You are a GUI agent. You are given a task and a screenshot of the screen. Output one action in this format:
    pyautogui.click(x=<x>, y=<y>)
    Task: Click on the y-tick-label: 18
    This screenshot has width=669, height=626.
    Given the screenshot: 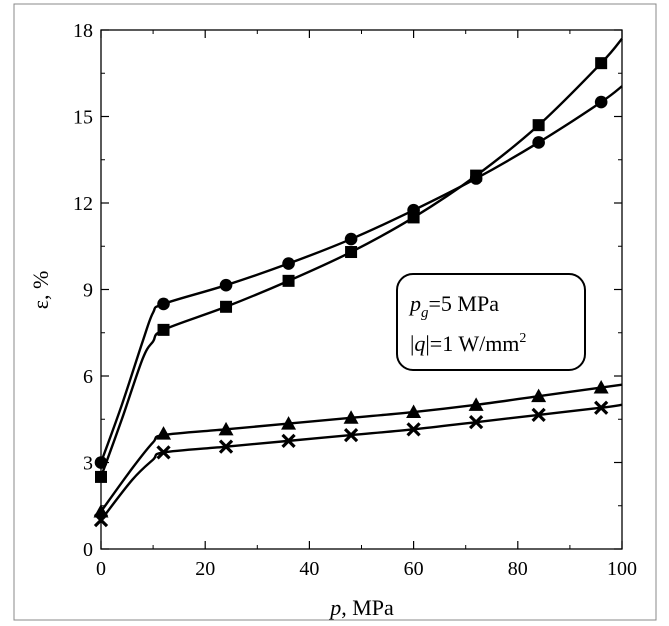 What is the action you would take?
    pyautogui.click(x=83, y=31)
    